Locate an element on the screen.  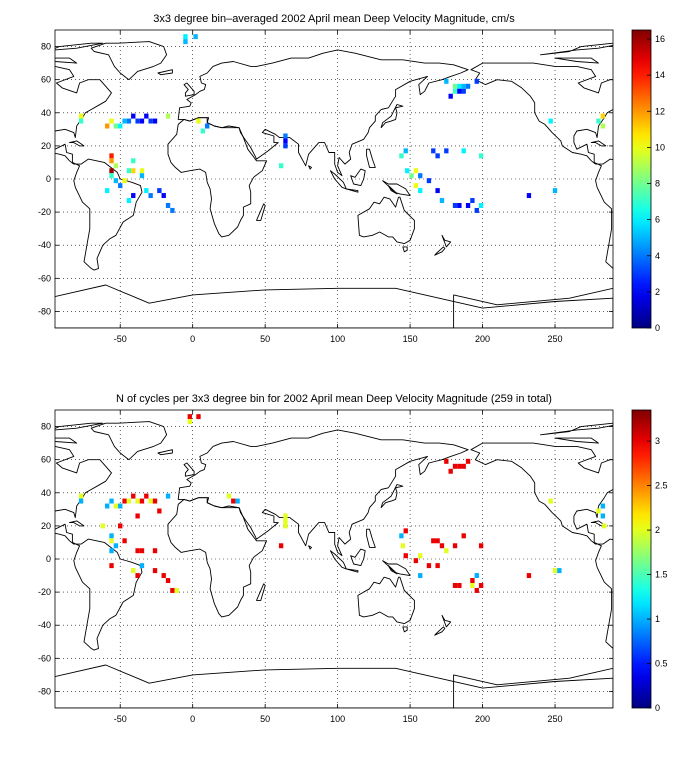
velocity-colorbar-tick-label: 16 is located at coordinates (660, 39).